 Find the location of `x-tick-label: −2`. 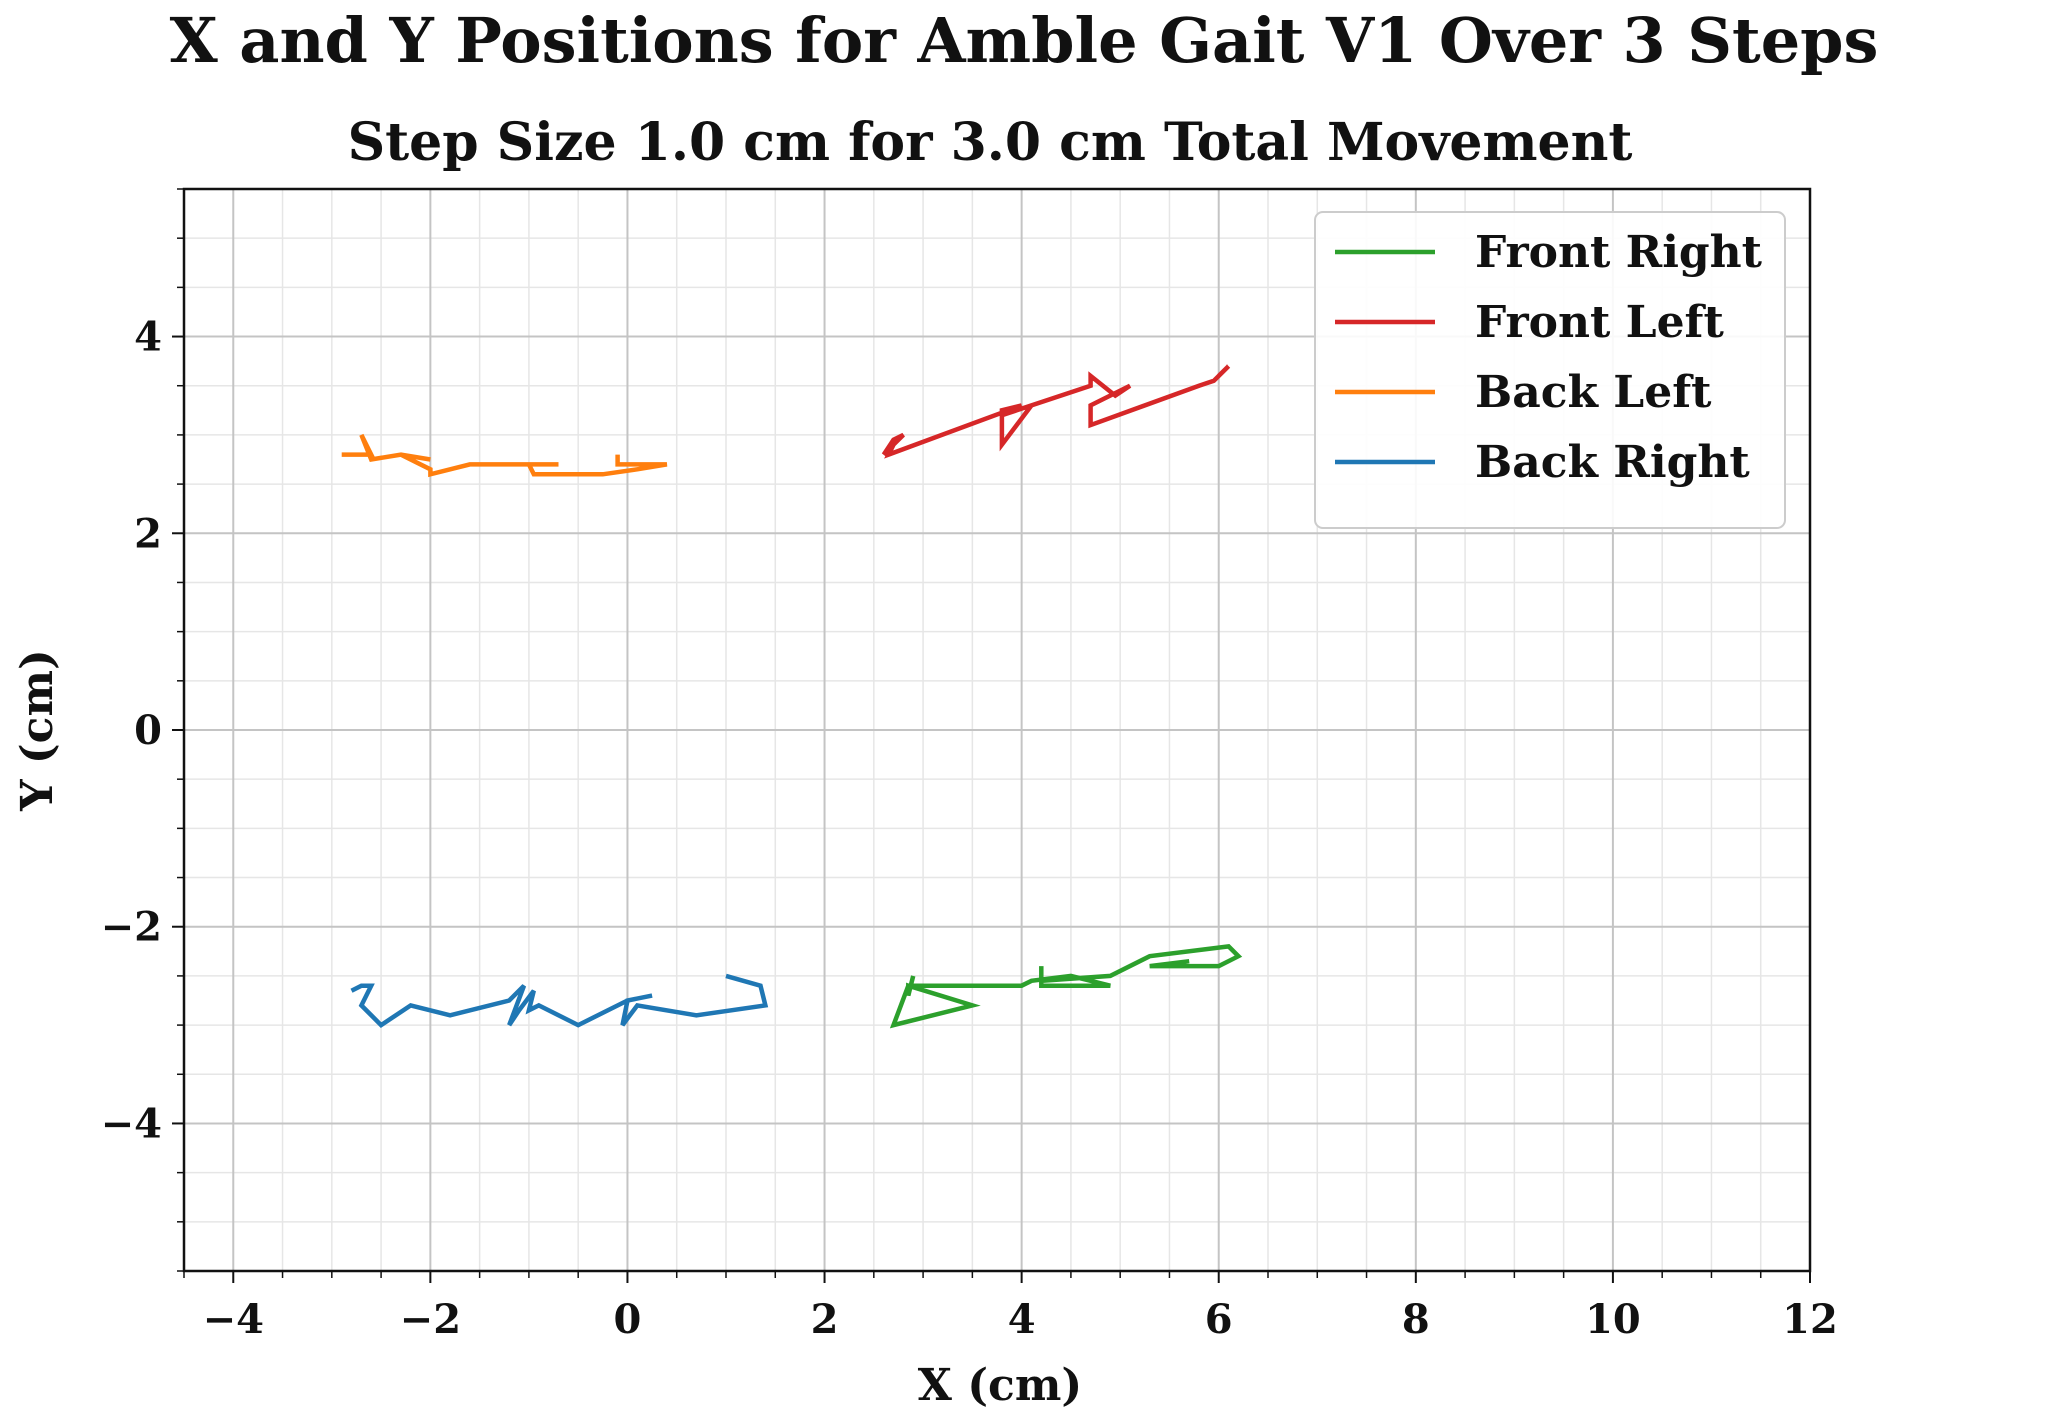

x-tick-label: −2 is located at coordinates (430, 1319).